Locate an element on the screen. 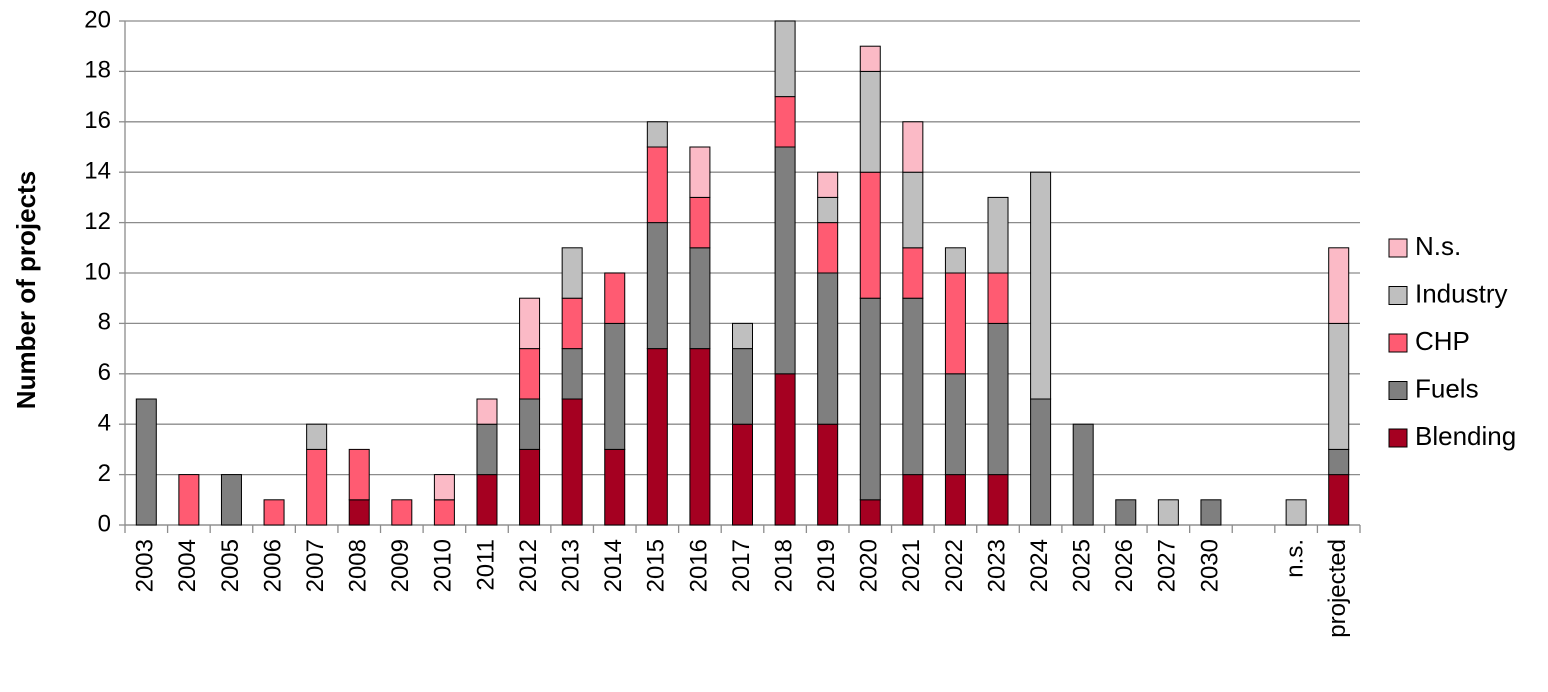 This screenshot has height=692, width=1548. x-tick-label: 2017 is located at coordinates (741, 565).